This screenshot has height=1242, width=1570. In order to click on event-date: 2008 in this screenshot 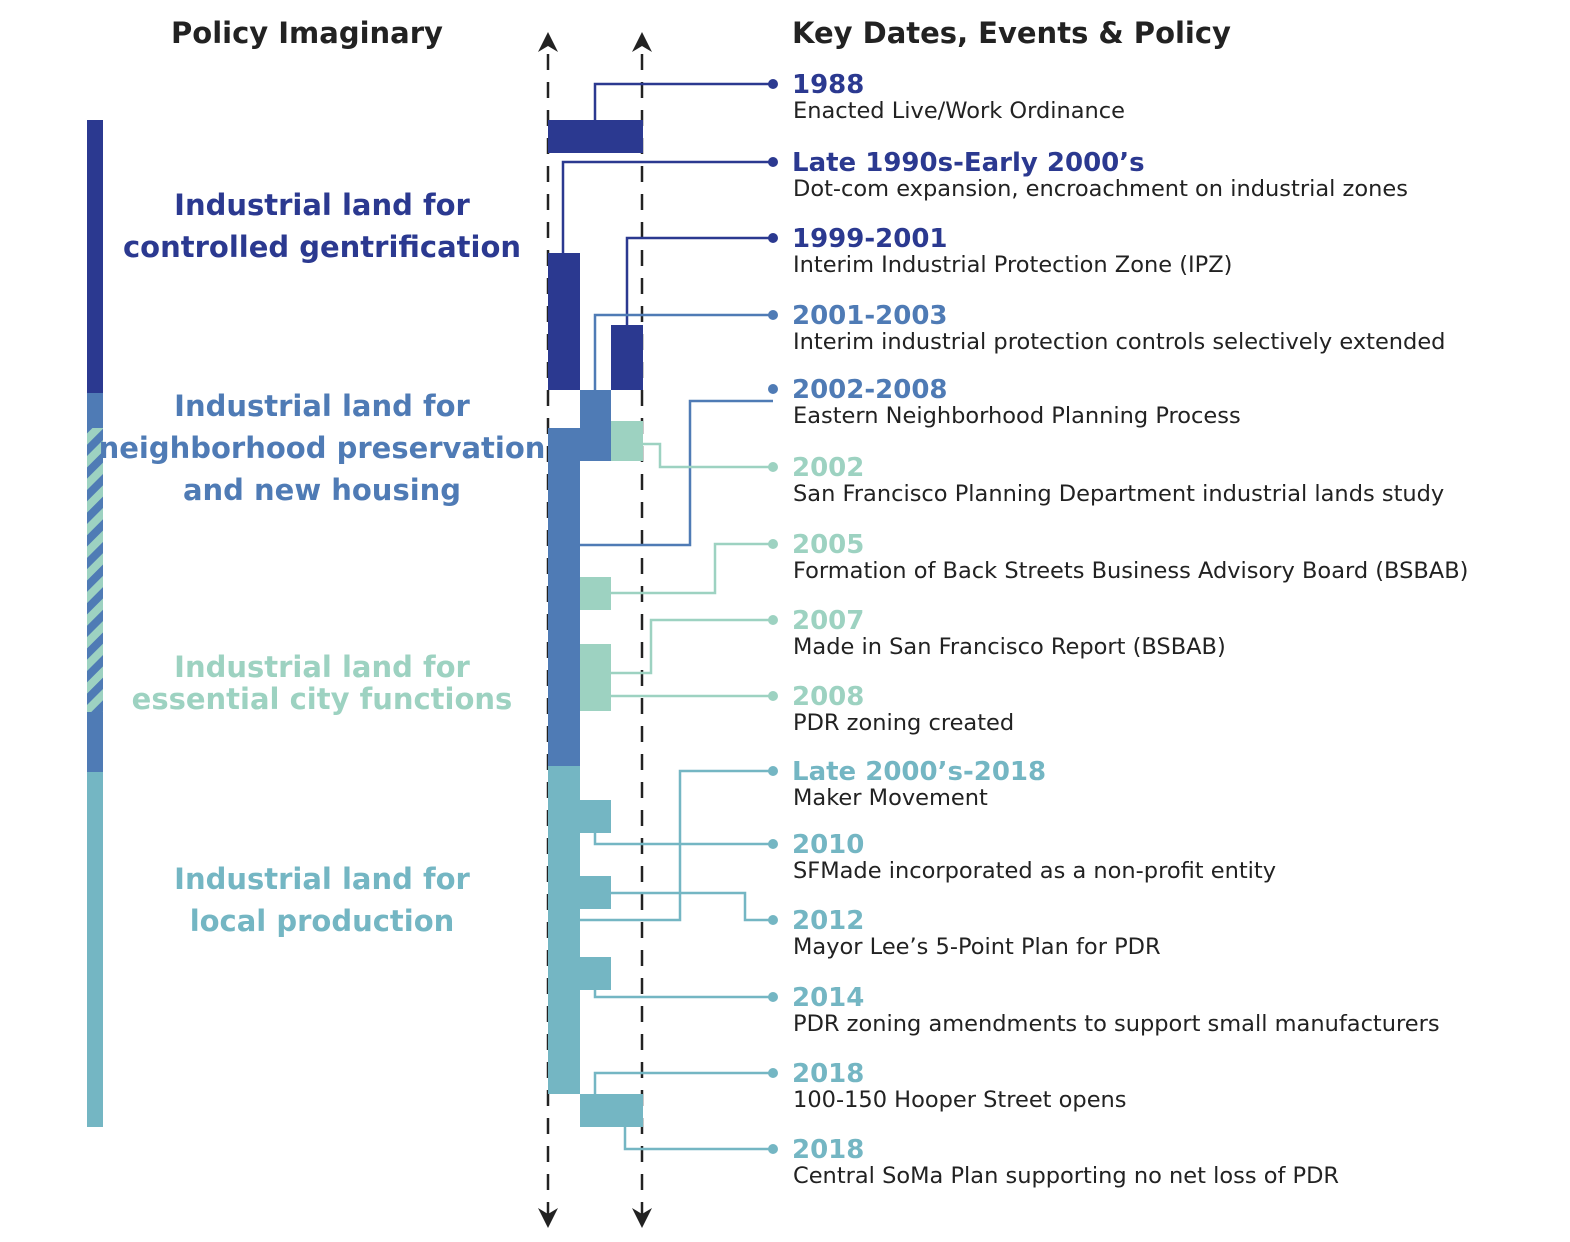, I will do `click(828, 697)`.